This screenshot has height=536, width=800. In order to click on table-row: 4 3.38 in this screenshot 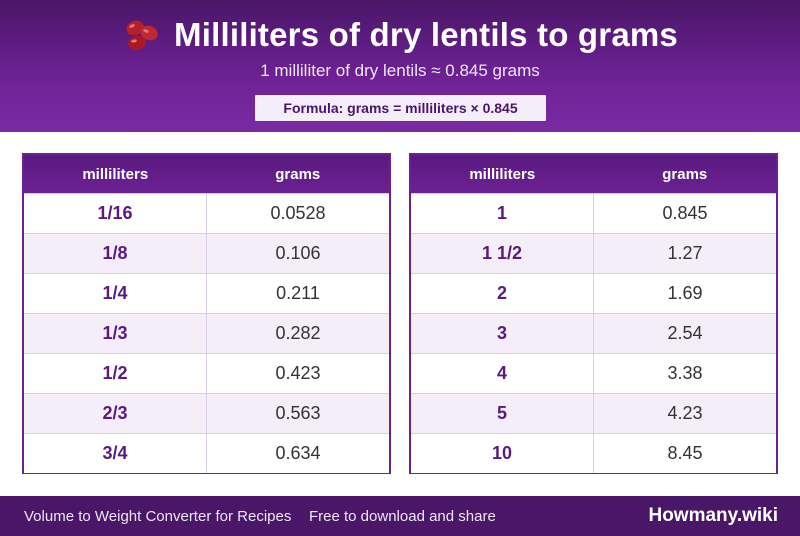, I will do `click(593, 373)`.